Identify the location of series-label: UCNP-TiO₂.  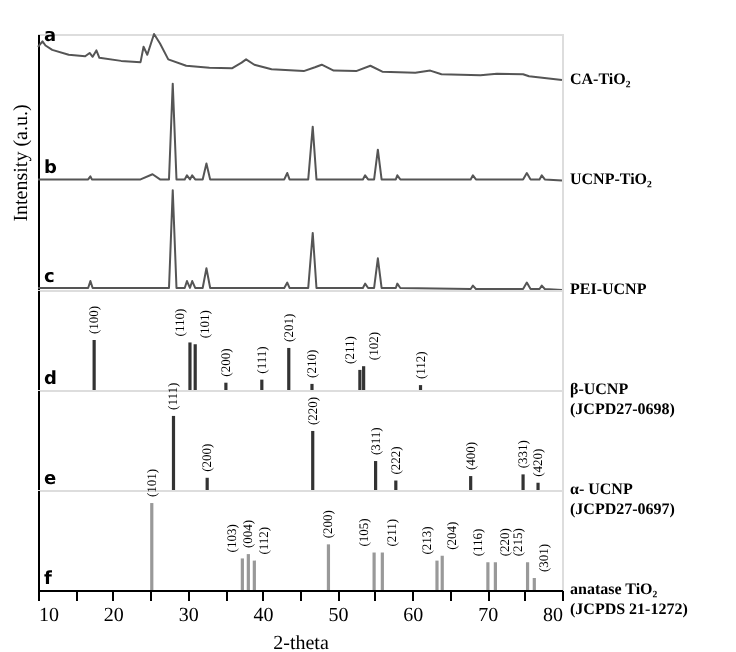
(612, 179).